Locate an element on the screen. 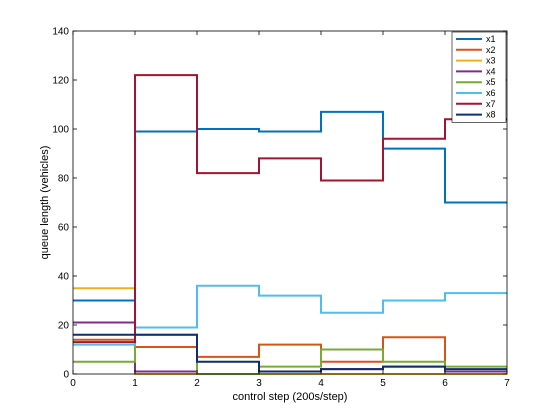 The width and height of the screenshot is (560, 420). y-tick-label: 80 is located at coordinates (64, 179).